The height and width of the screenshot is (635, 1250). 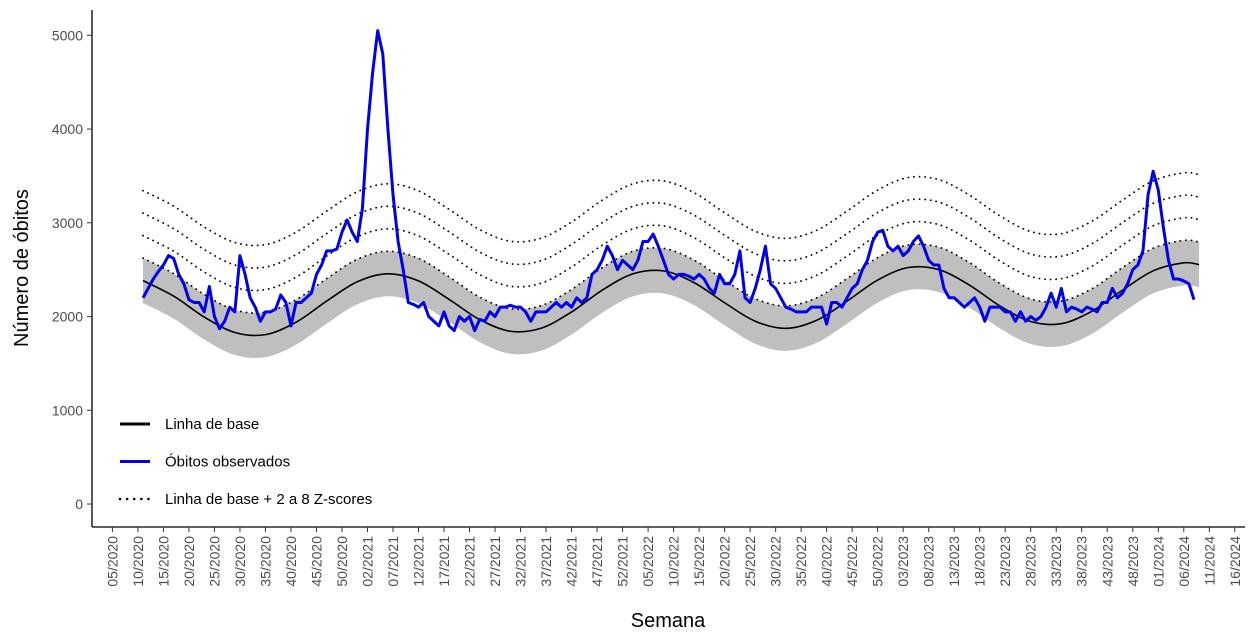 What do you see at coordinates (444, 561) in the screenshot?
I see `x-tick-label: 17/2021` at bounding box center [444, 561].